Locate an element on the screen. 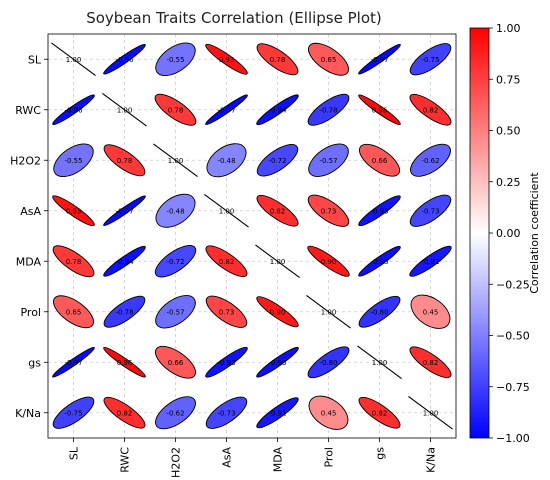  cell-value-label: 0.96 is located at coordinates (125, 363).